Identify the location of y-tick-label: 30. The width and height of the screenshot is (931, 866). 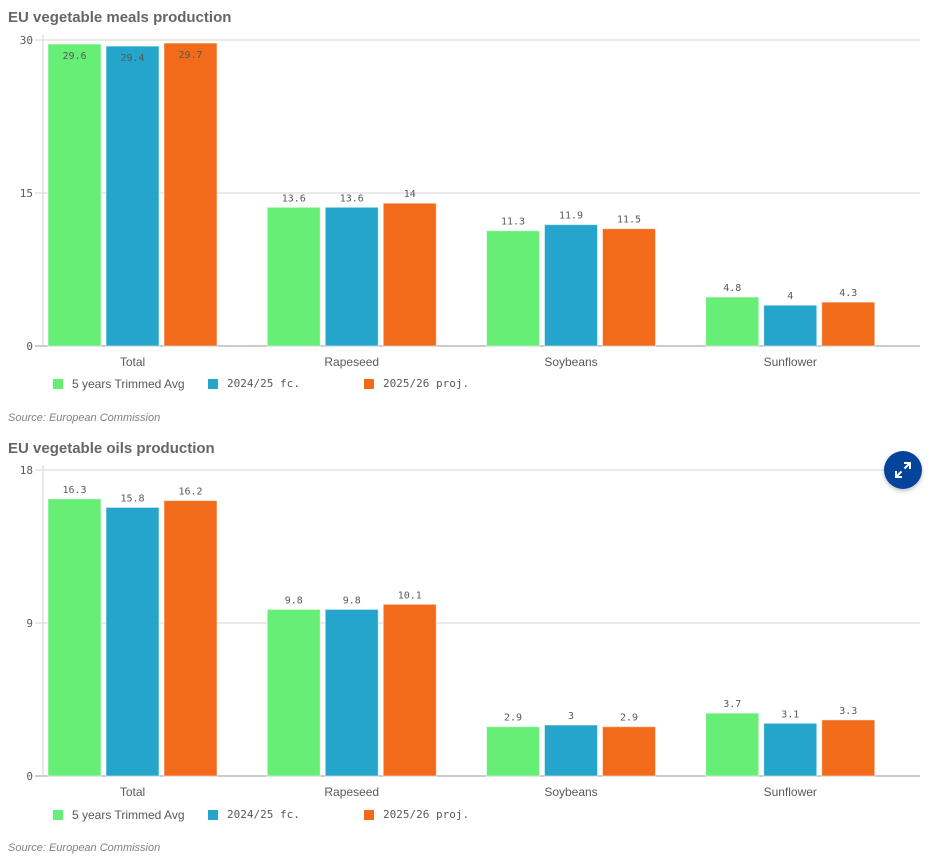
(26, 40).